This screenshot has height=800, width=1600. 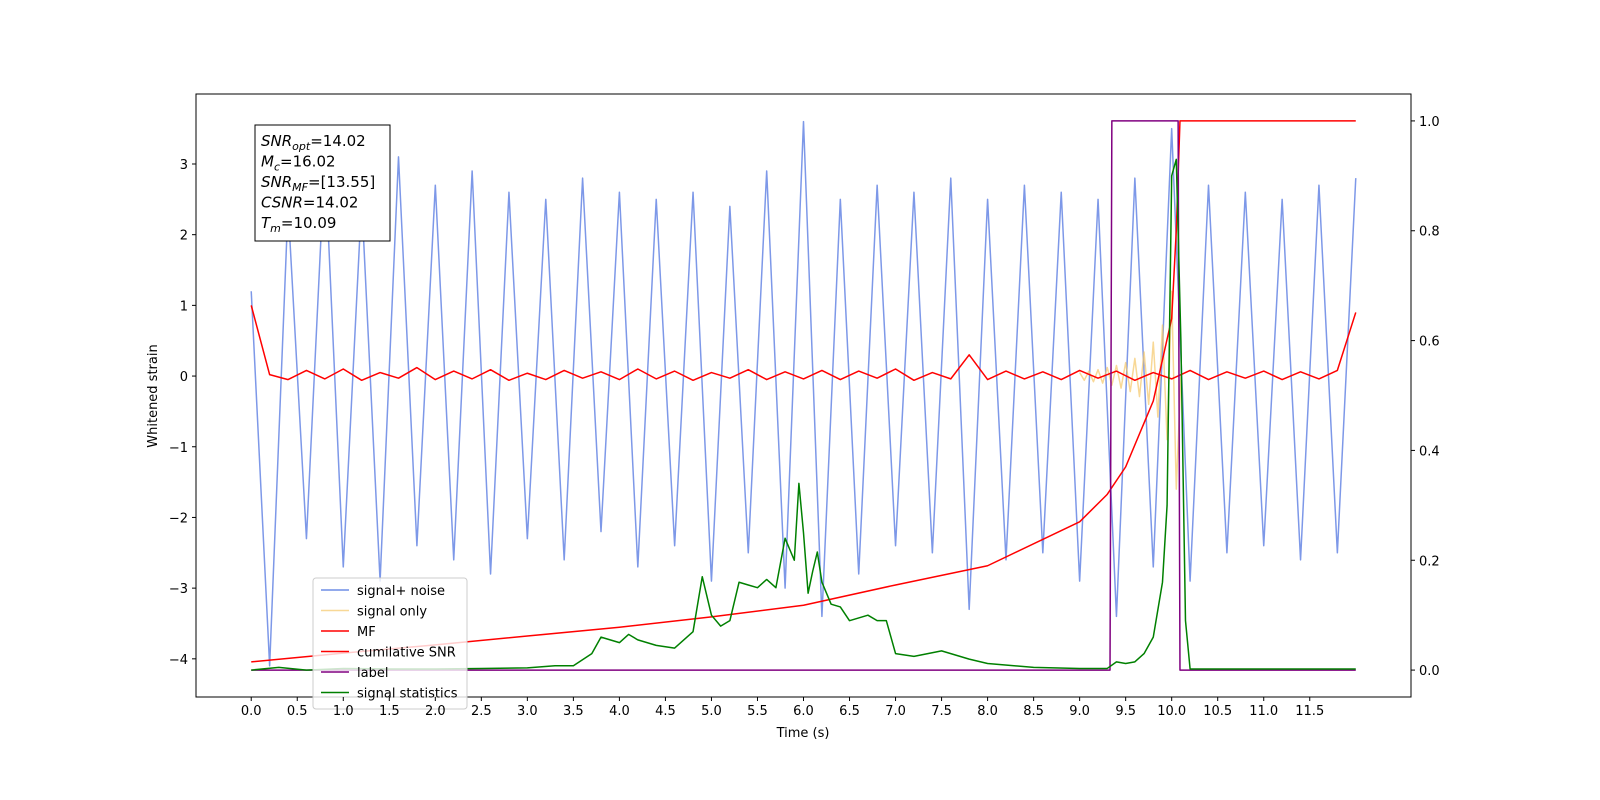 What do you see at coordinates (178, 448) in the screenshot?
I see `y-tick-label: −1` at bounding box center [178, 448].